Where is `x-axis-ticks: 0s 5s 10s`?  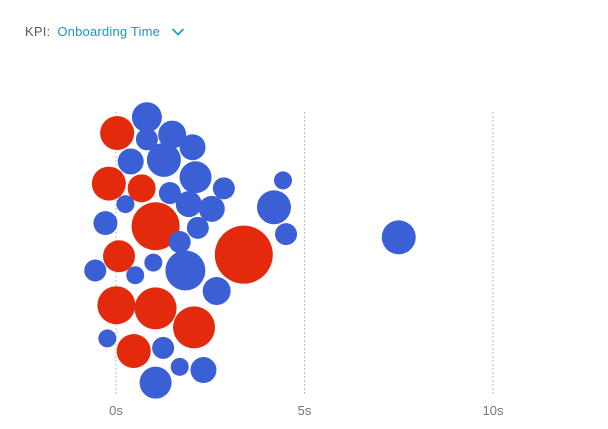
x-axis-ticks: 0s 5s 10s is located at coordinates (306, 410).